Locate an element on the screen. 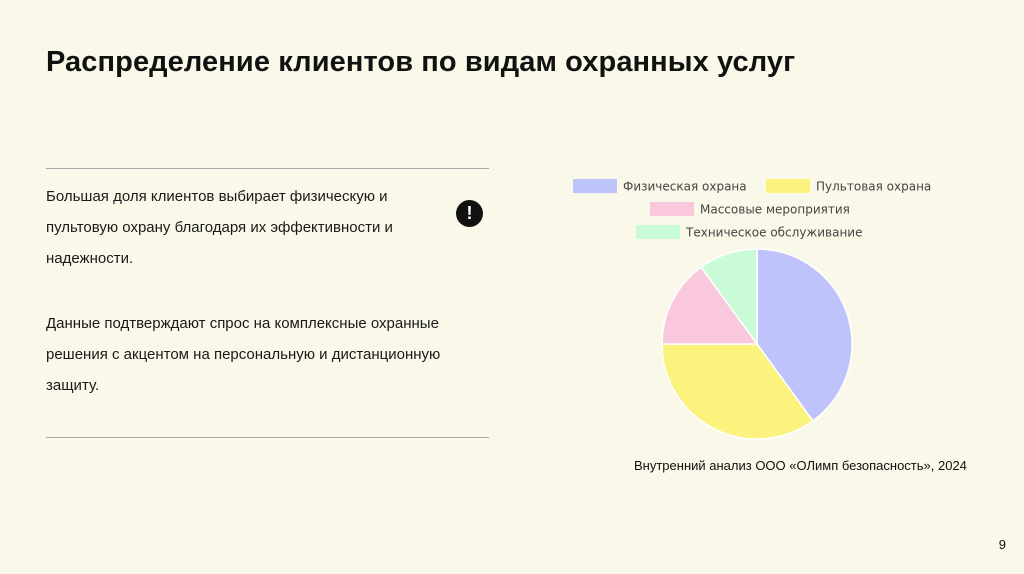 The image size is (1024, 574). legend-entry: Физическая охрана is located at coordinates (660, 186).